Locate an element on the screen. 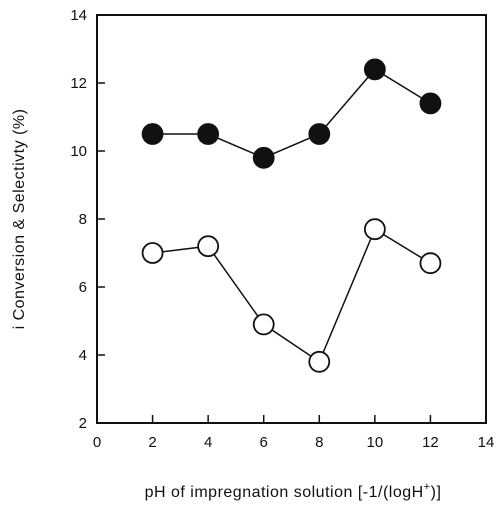 The width and height of the screenshot is (498, 506). y-tick-label: 8 is located at coordinates (83, 219).